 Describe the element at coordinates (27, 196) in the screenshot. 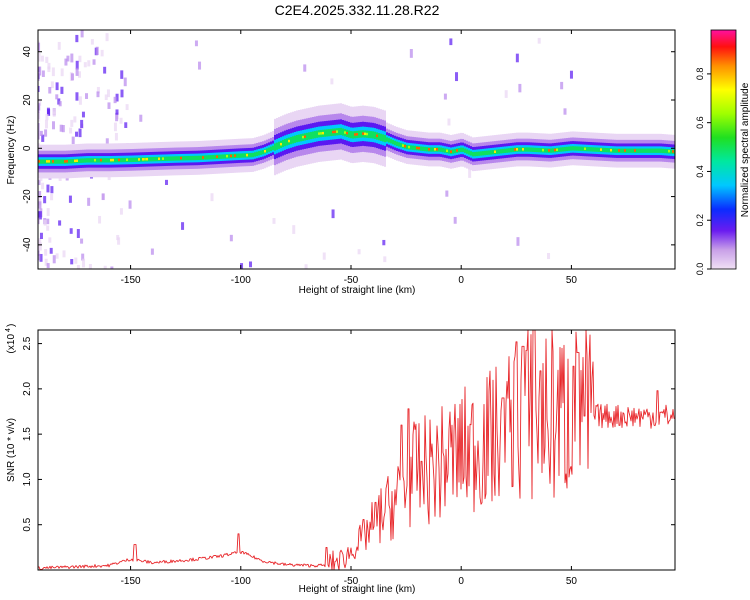

I see `spectrogram-y-tick-label: -20` at that location.